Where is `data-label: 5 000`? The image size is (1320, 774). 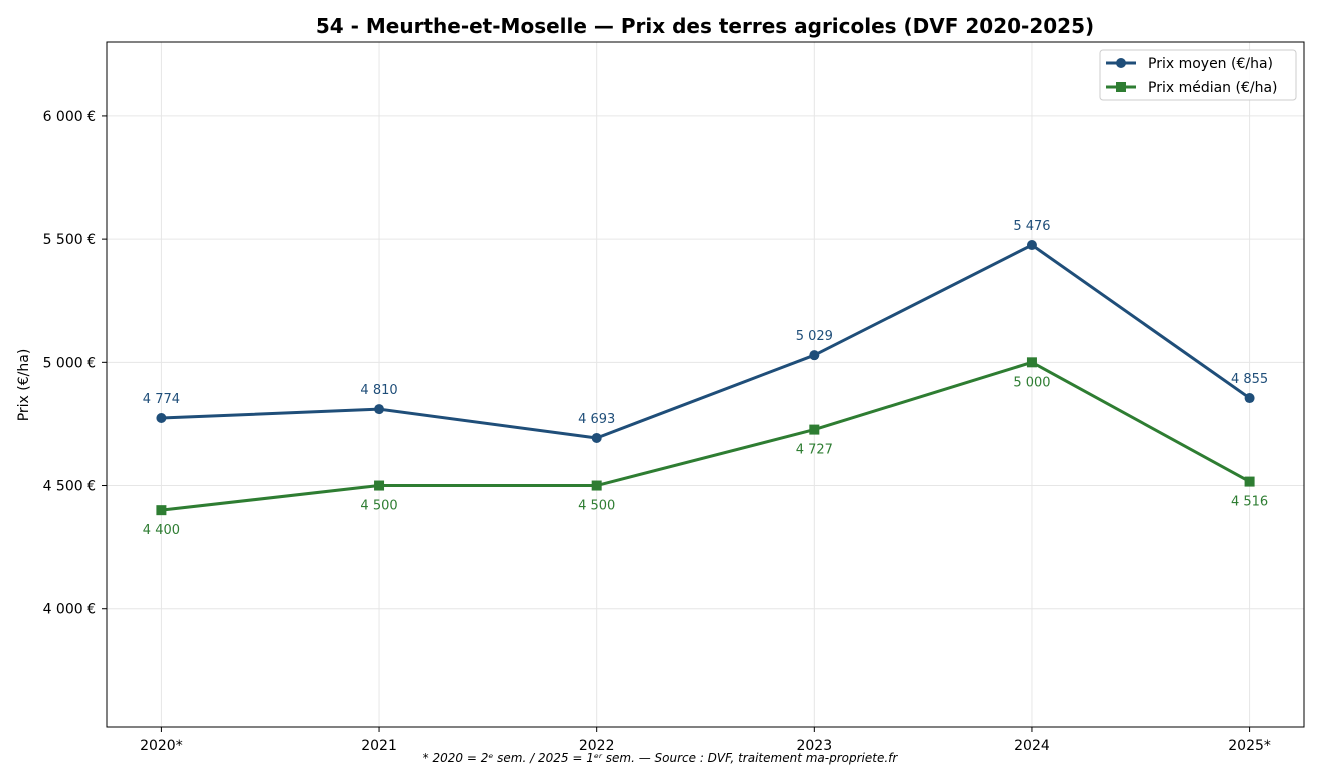 data-label: 5 000 is located at coordinates (1031, 382).